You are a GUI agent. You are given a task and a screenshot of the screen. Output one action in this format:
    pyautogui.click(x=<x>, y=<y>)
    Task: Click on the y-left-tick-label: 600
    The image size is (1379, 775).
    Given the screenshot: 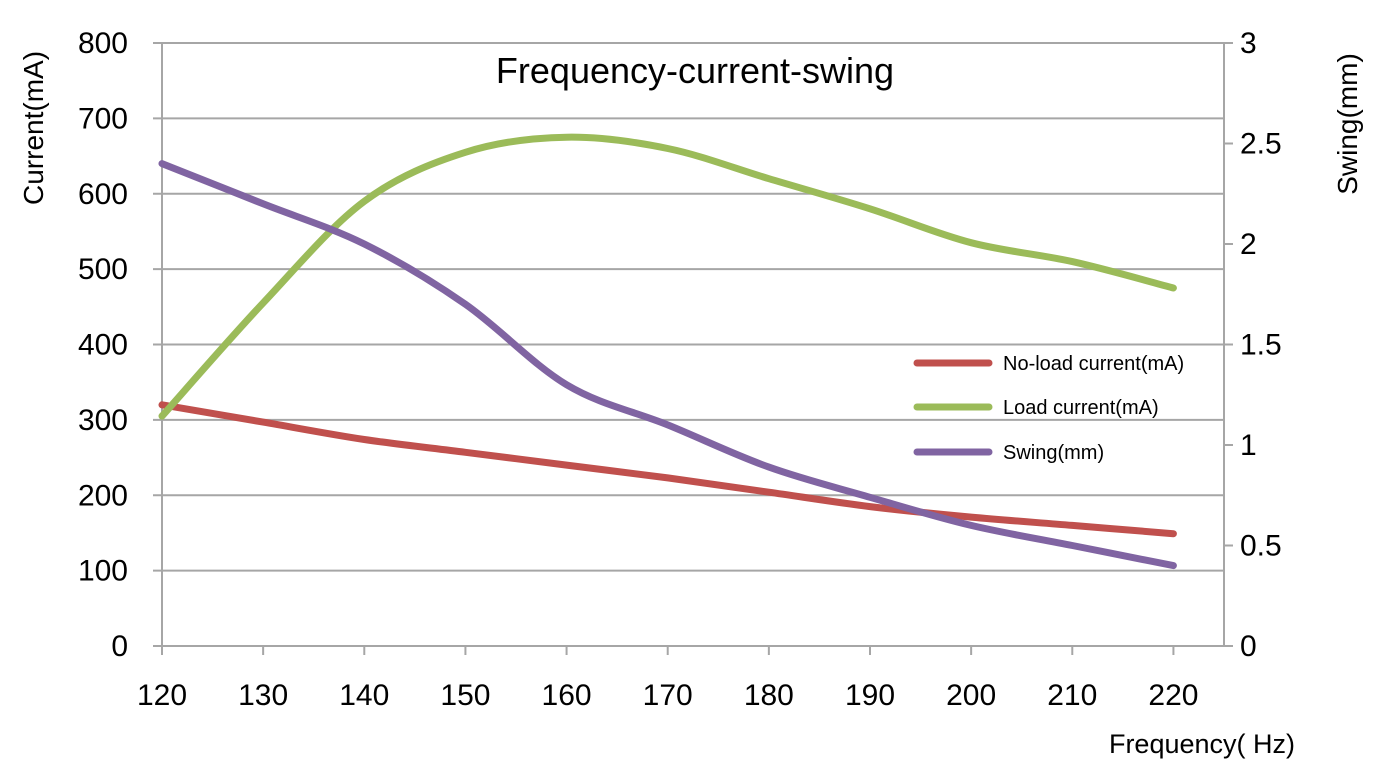 What is the action you would take?
    pyautogui.click(x=103, y=194)
    